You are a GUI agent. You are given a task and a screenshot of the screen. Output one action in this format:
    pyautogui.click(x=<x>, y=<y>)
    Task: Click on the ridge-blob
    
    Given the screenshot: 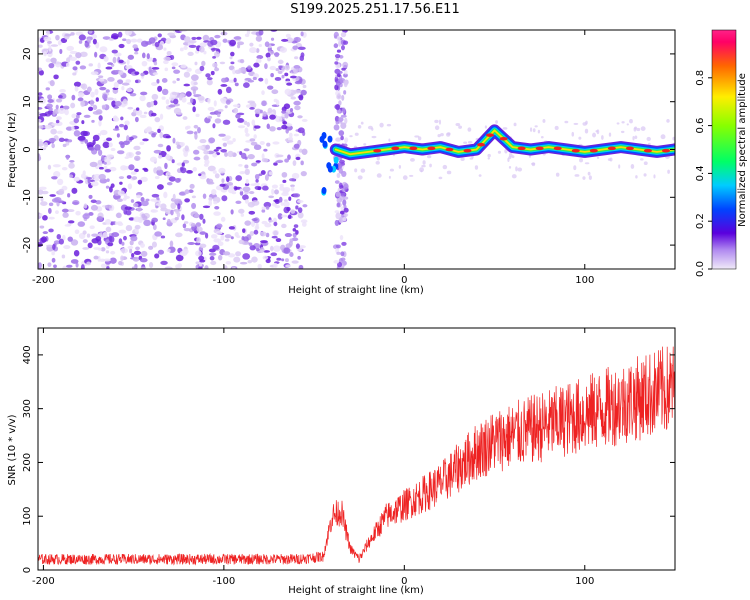 What is the action you would take?
    pyautogui.click(x=330, y=139)
    